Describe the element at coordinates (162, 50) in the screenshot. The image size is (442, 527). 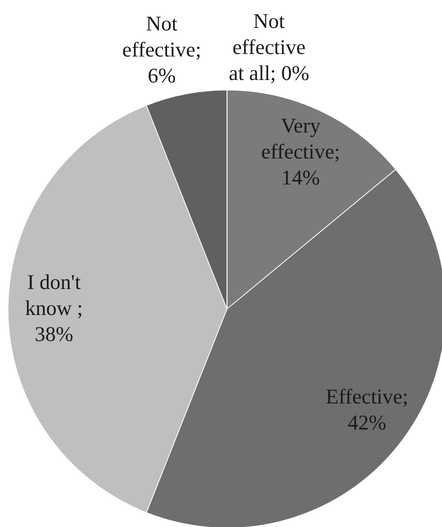
I see `data-label: Not effective; 6%` at that location.